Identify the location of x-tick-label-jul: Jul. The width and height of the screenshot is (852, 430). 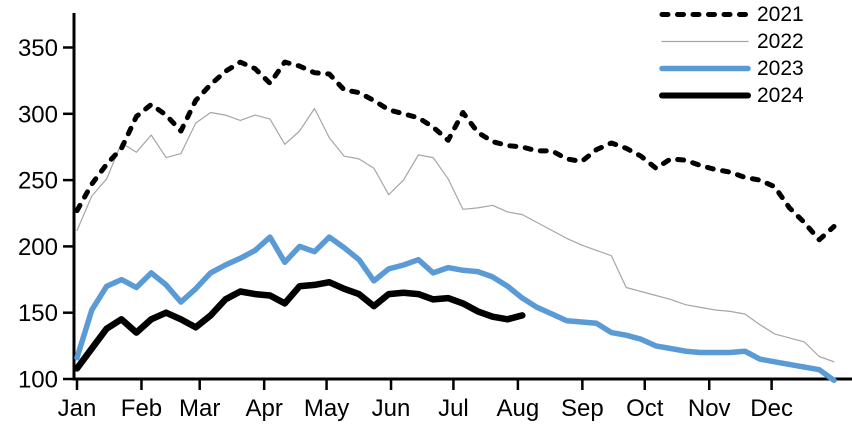
(453, 408).